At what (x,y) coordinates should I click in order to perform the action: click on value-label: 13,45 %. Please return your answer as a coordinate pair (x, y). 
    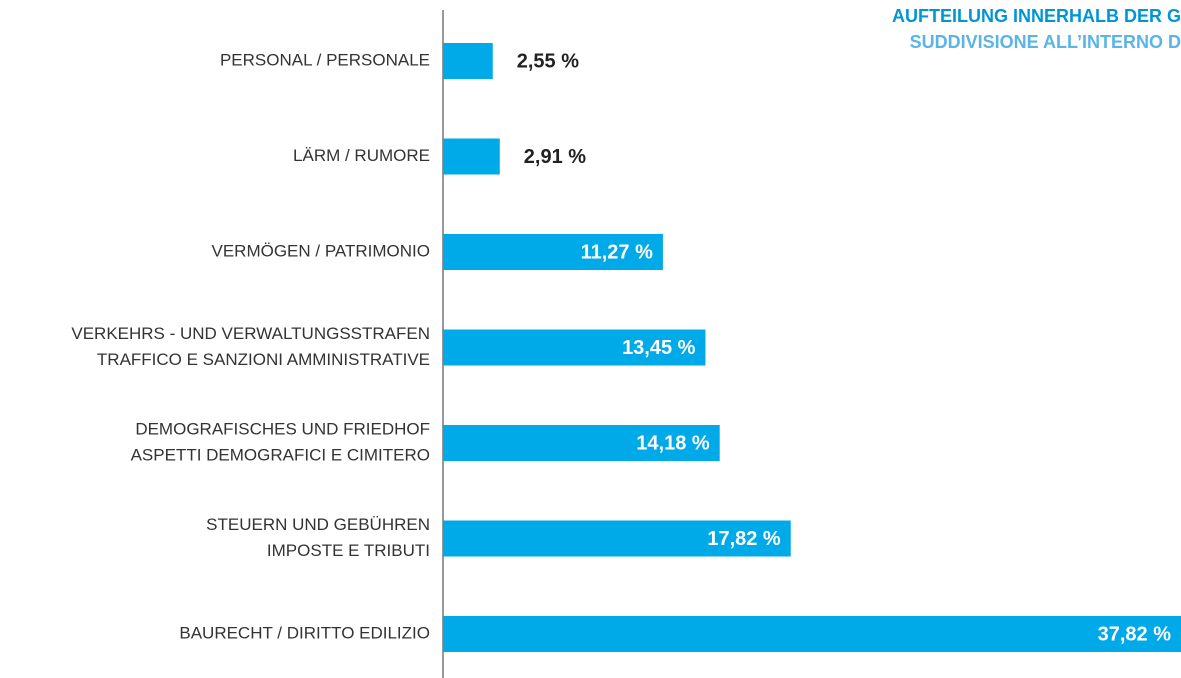
    Looking at the image, I should click on (659, 348).